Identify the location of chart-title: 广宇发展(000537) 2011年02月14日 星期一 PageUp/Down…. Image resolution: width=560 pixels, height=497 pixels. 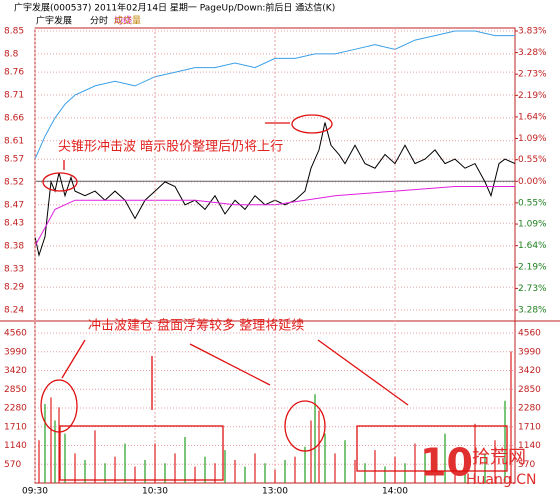
(174, 8).